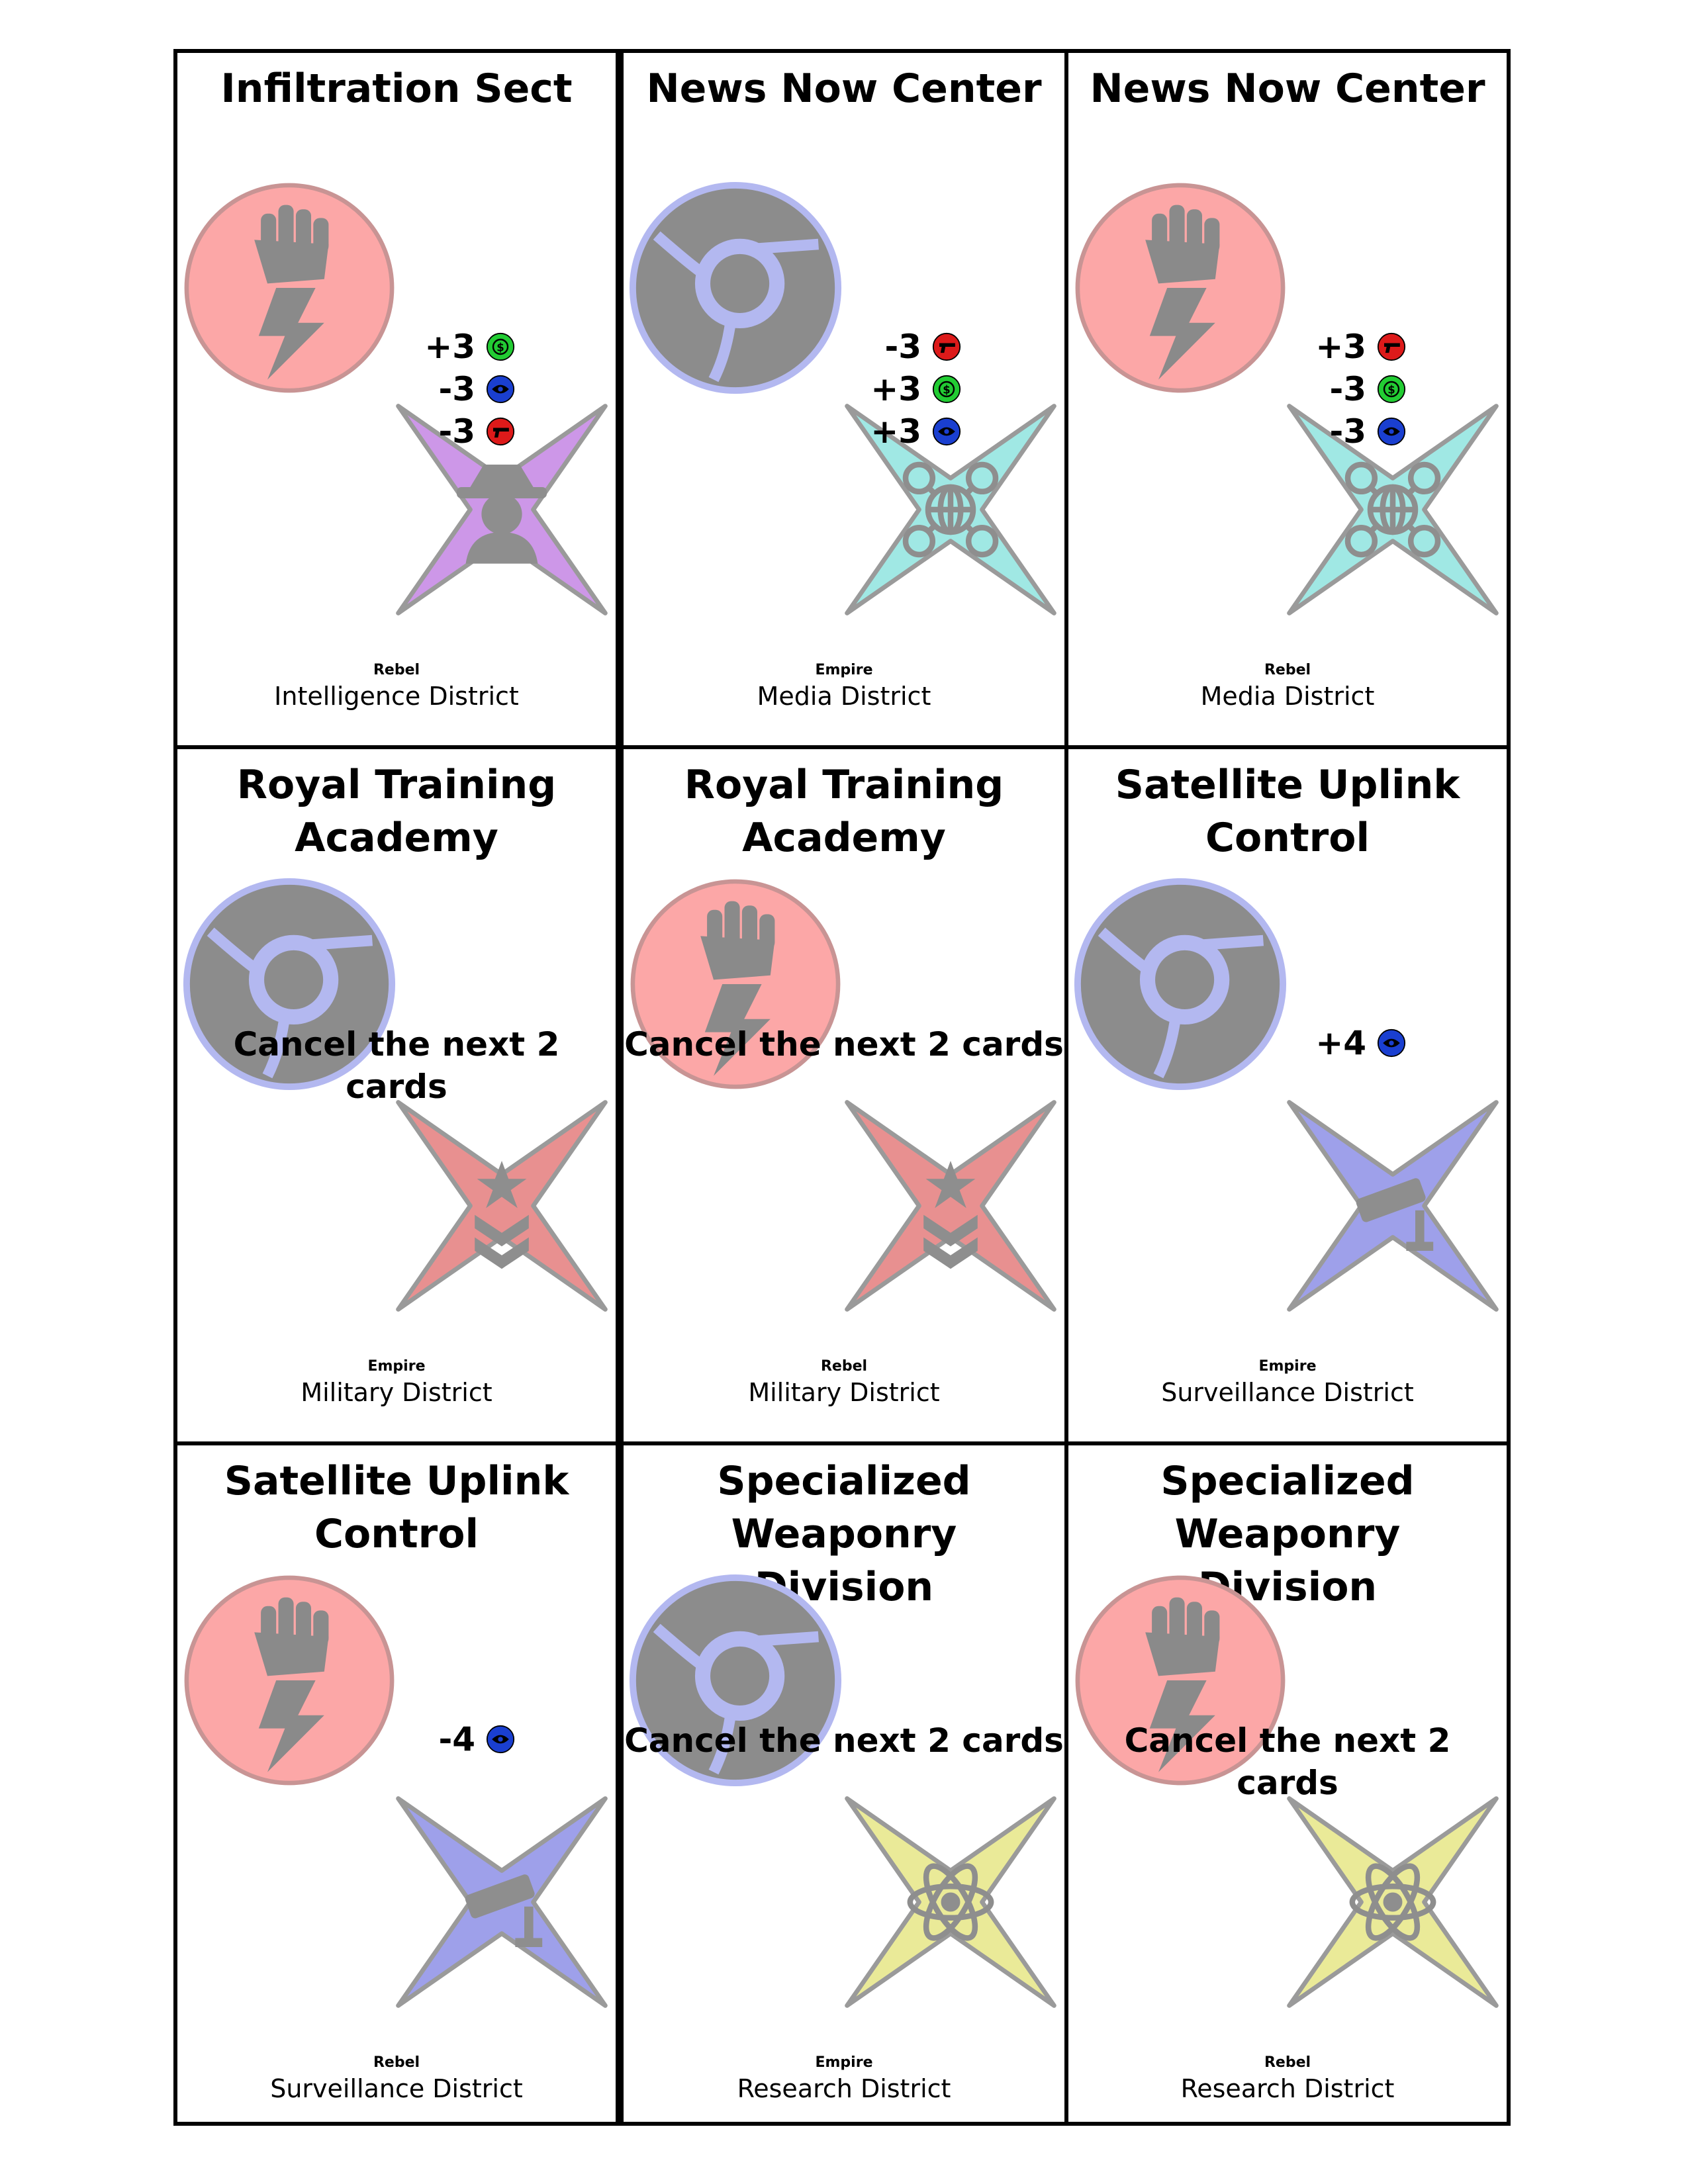 The width and height of the screenshot is (1688, 2184). I want to click on effect-list: +4, so click(1320, 1043).